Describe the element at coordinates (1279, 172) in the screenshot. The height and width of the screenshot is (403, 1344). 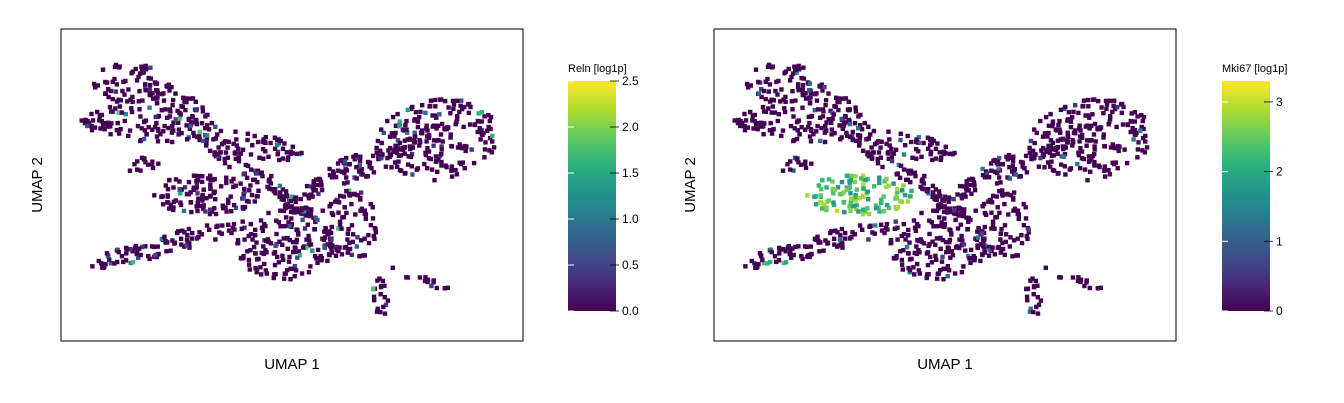
I see `colorbar-tick-label: 2` at that location.